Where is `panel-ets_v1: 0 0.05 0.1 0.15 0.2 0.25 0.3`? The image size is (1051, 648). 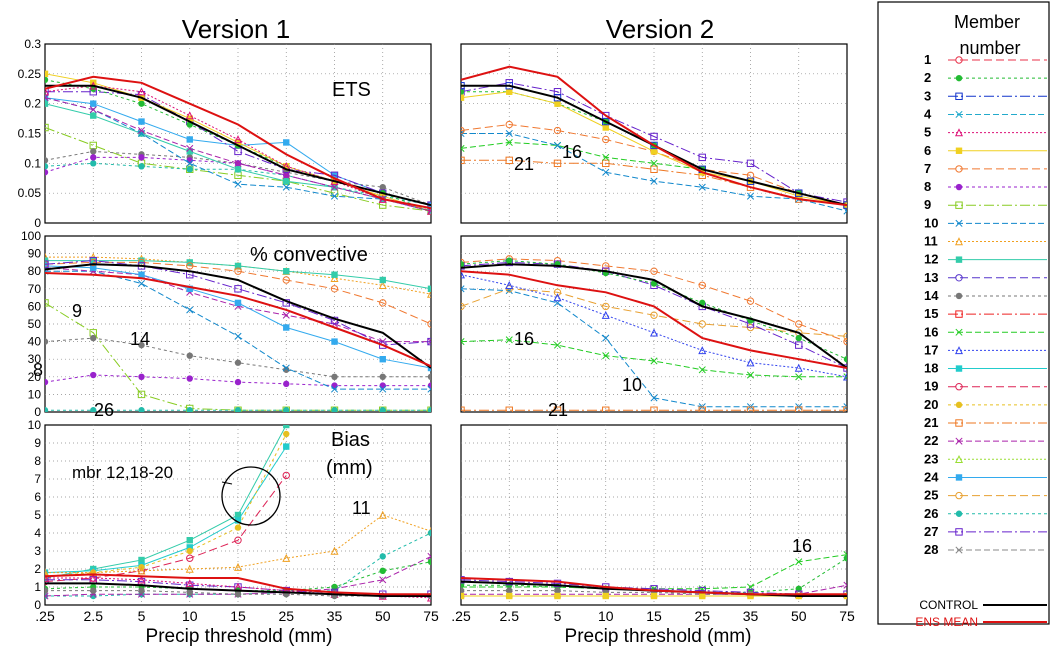 panel-ets_v1: 0 0.05 0.1 0.15 0.2 0.25 0.3 is located at coordinates (225, 133).